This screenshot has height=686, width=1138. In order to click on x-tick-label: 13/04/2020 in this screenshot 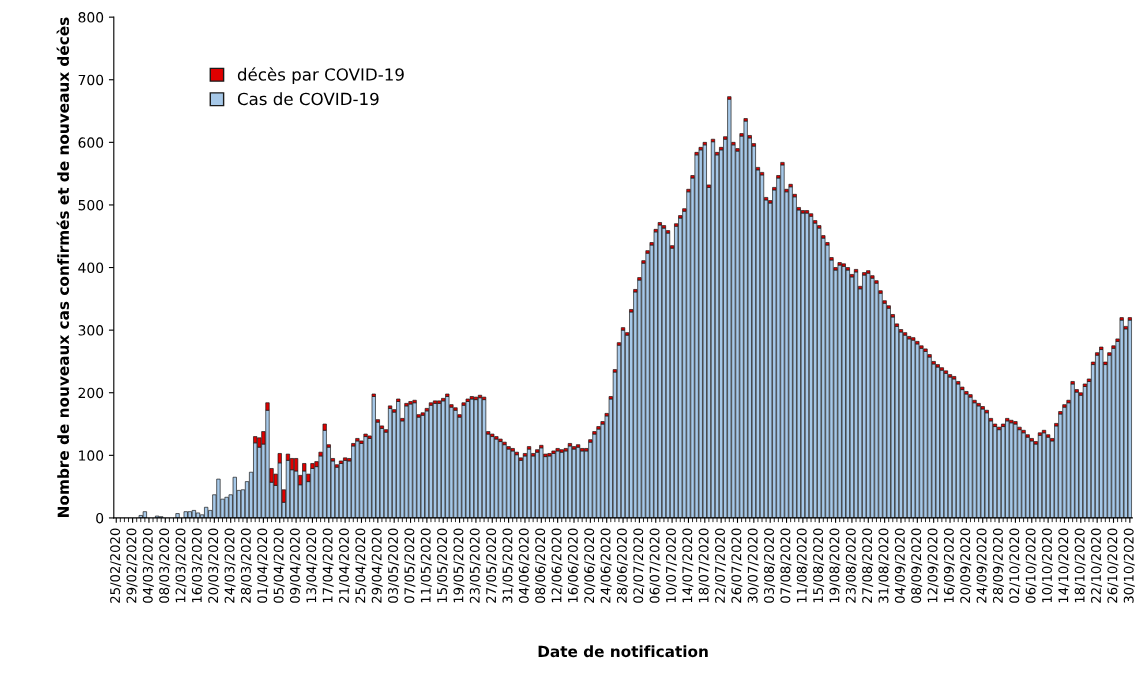, I will do `click(312, 565)`.